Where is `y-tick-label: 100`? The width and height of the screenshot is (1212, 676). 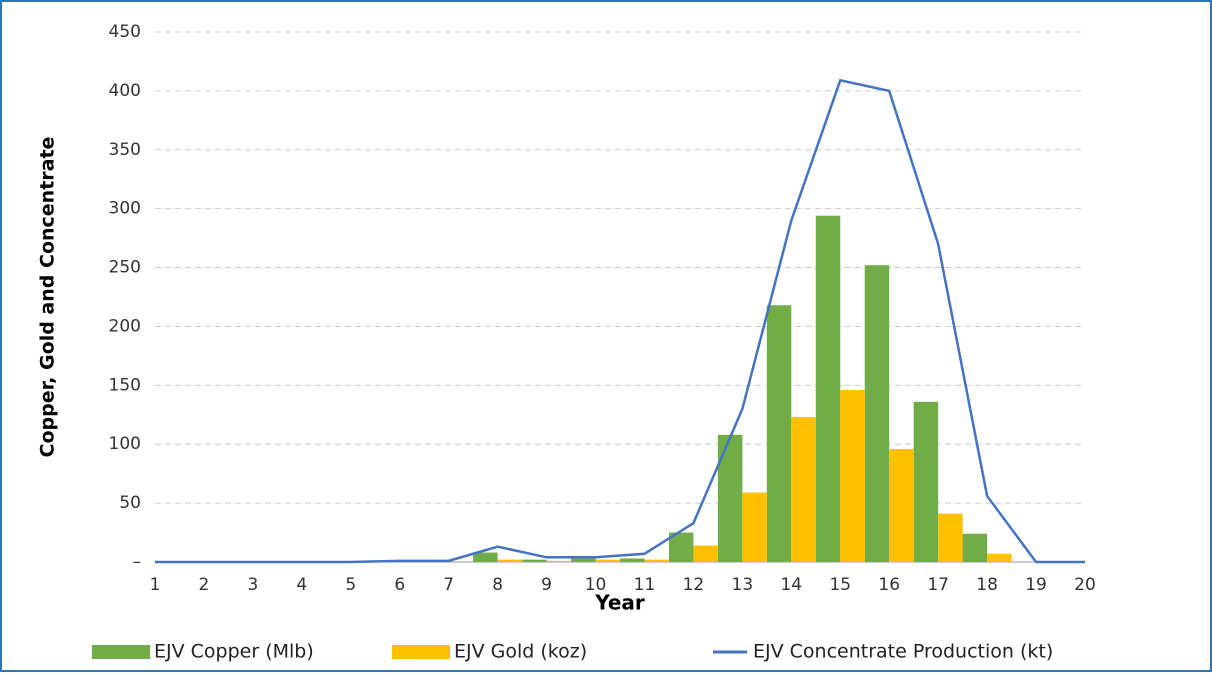 y-tick-label: 100 is located at coordinates (125, 444).